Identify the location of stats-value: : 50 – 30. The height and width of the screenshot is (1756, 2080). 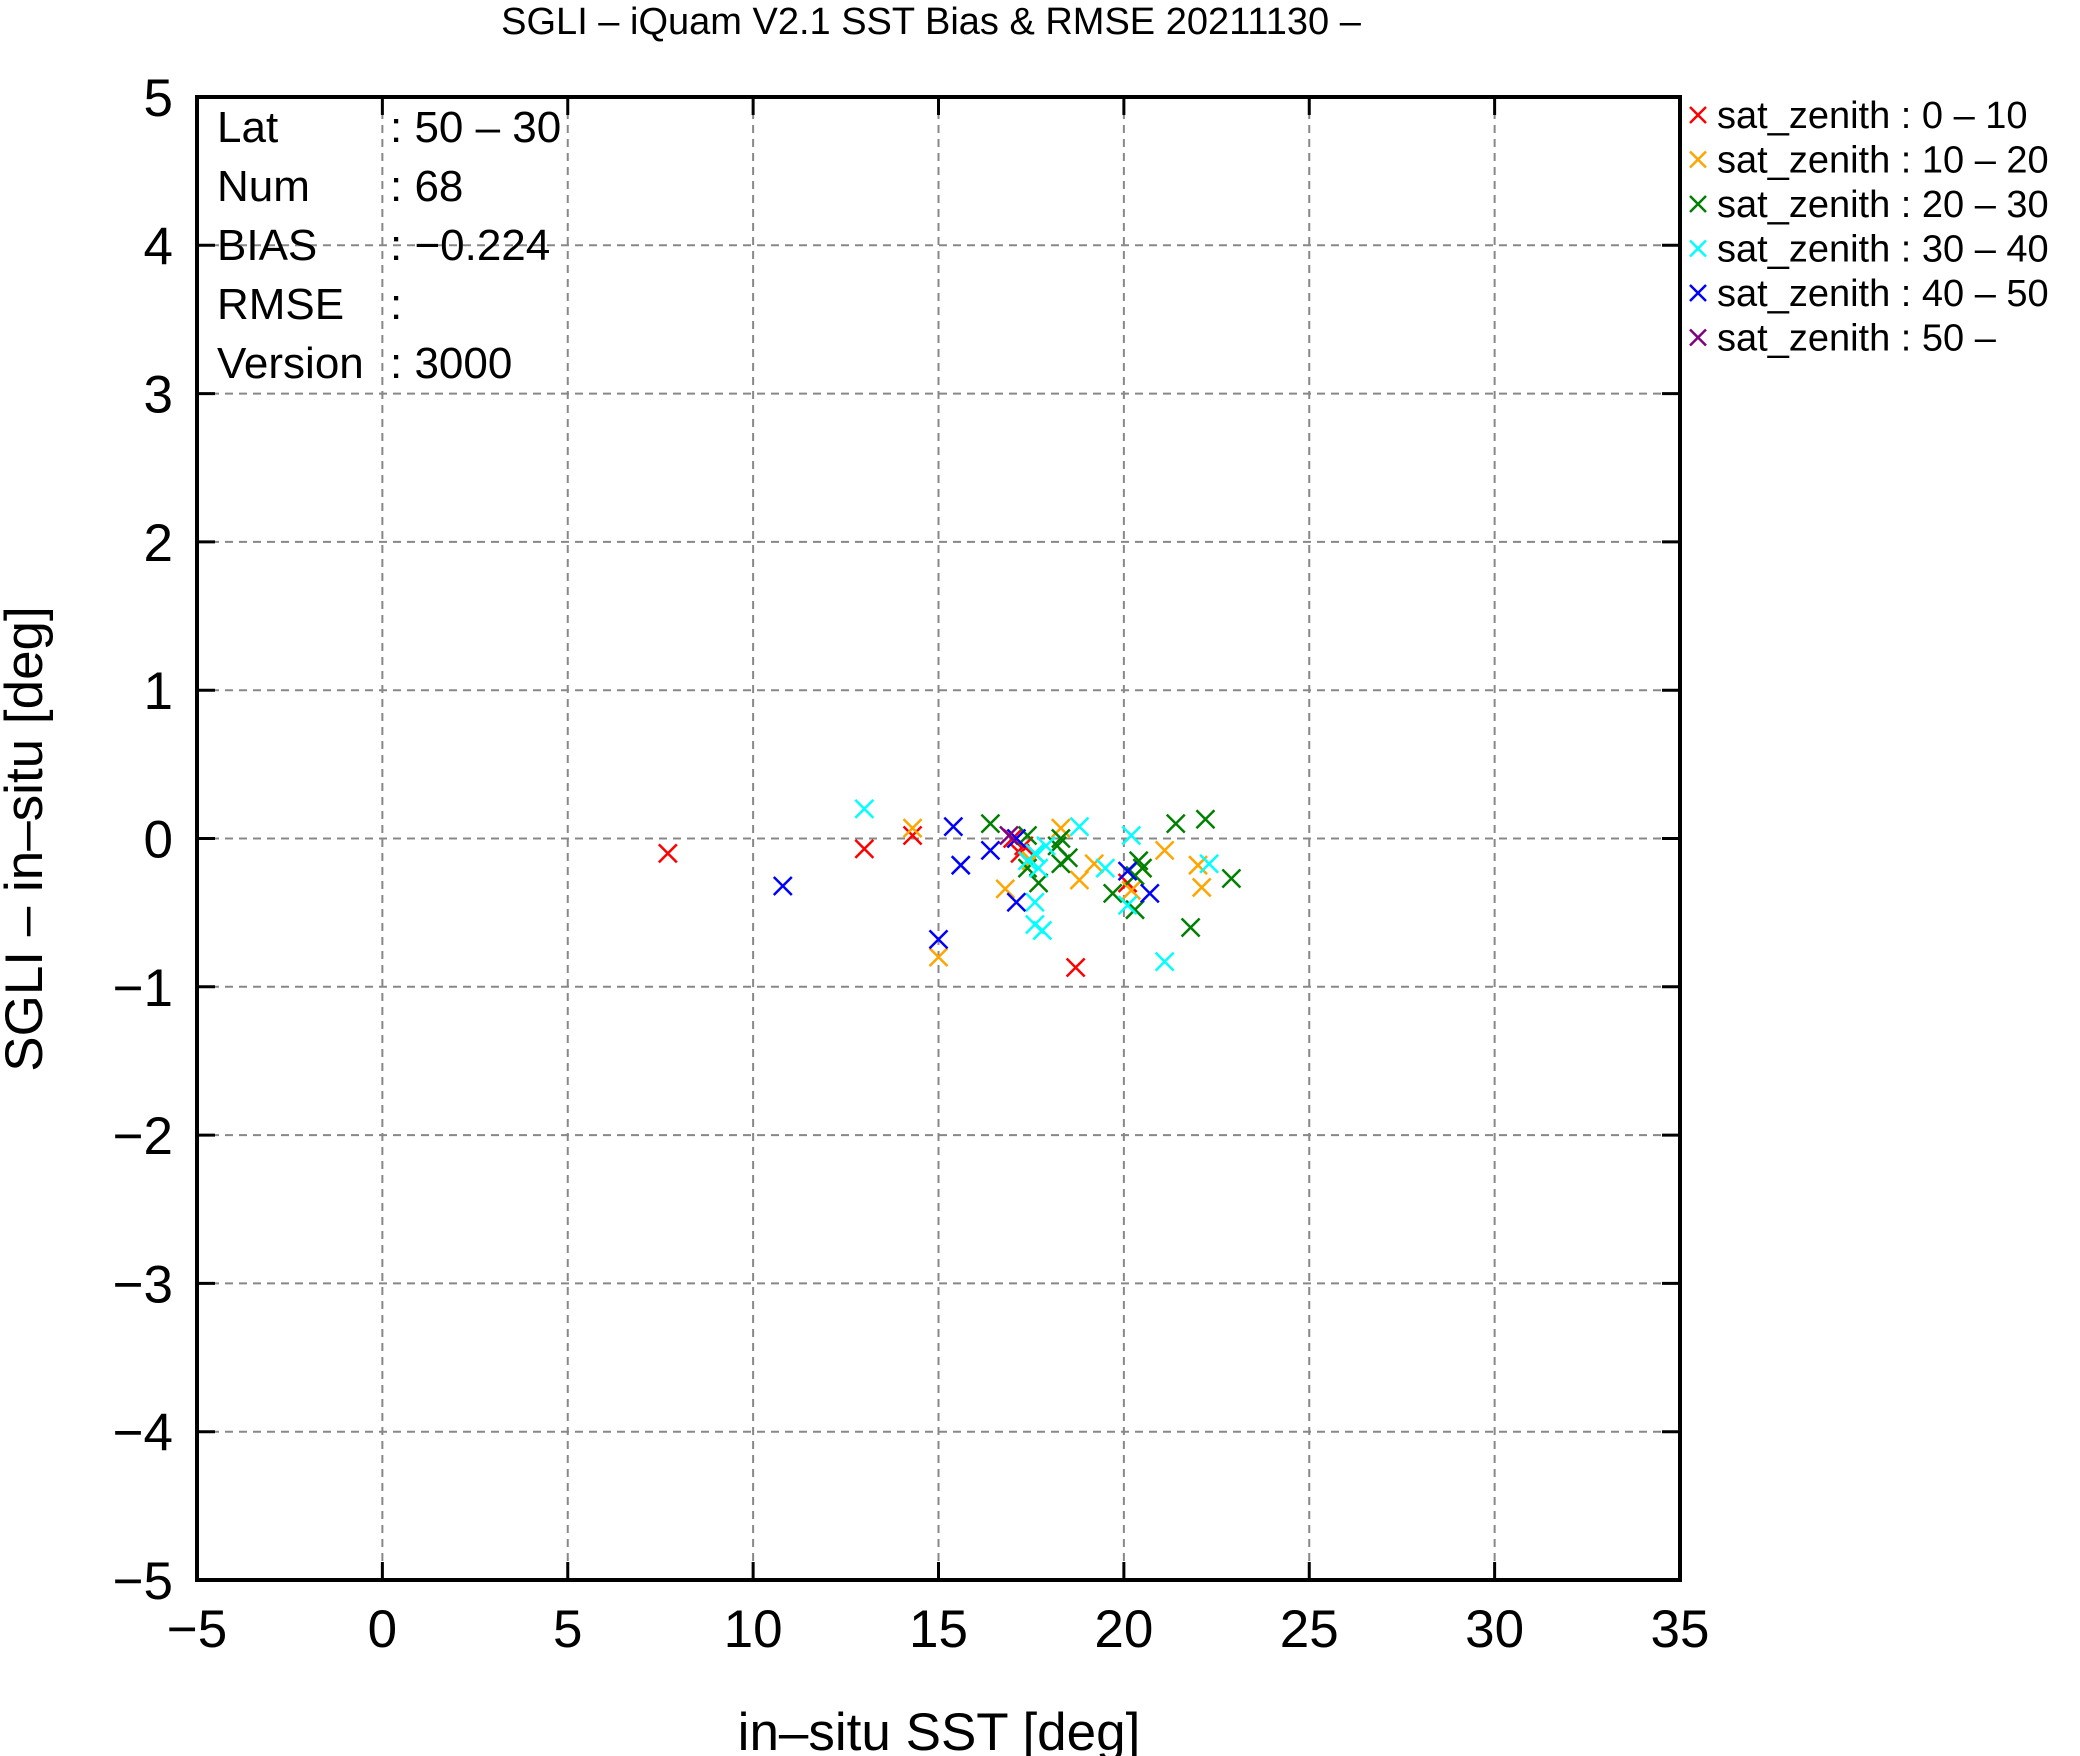
(475, 127).